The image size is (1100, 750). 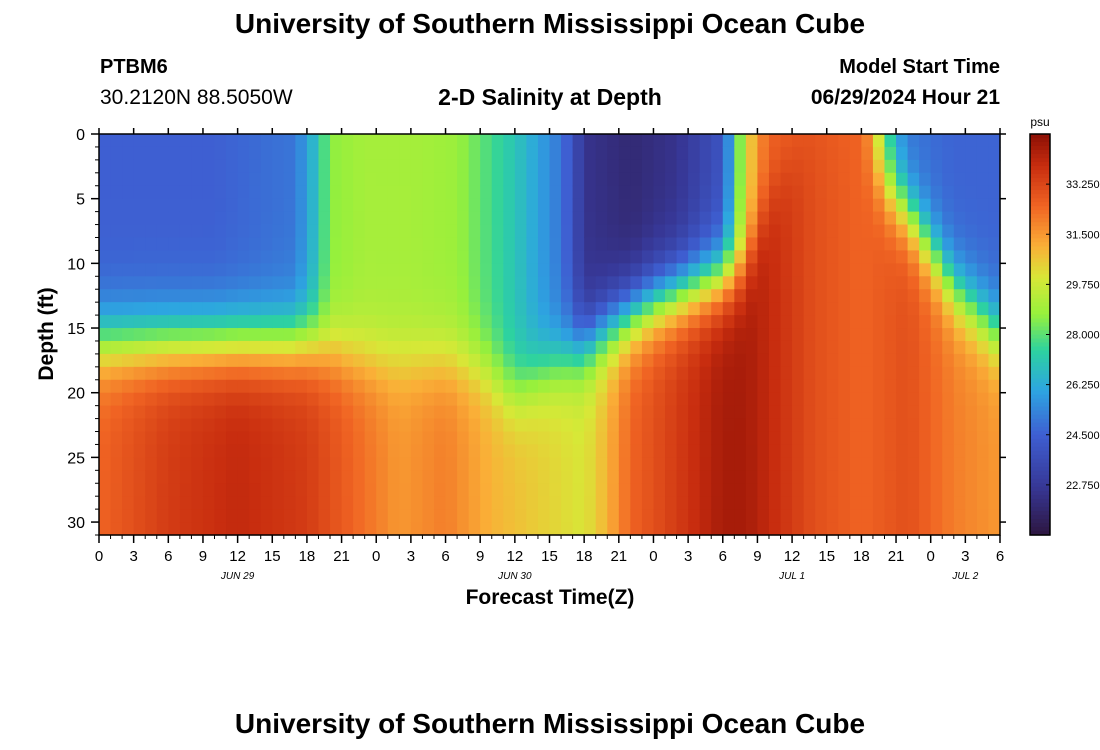 I want to click on x-tick-label: 21, so click(x=896, y=556).